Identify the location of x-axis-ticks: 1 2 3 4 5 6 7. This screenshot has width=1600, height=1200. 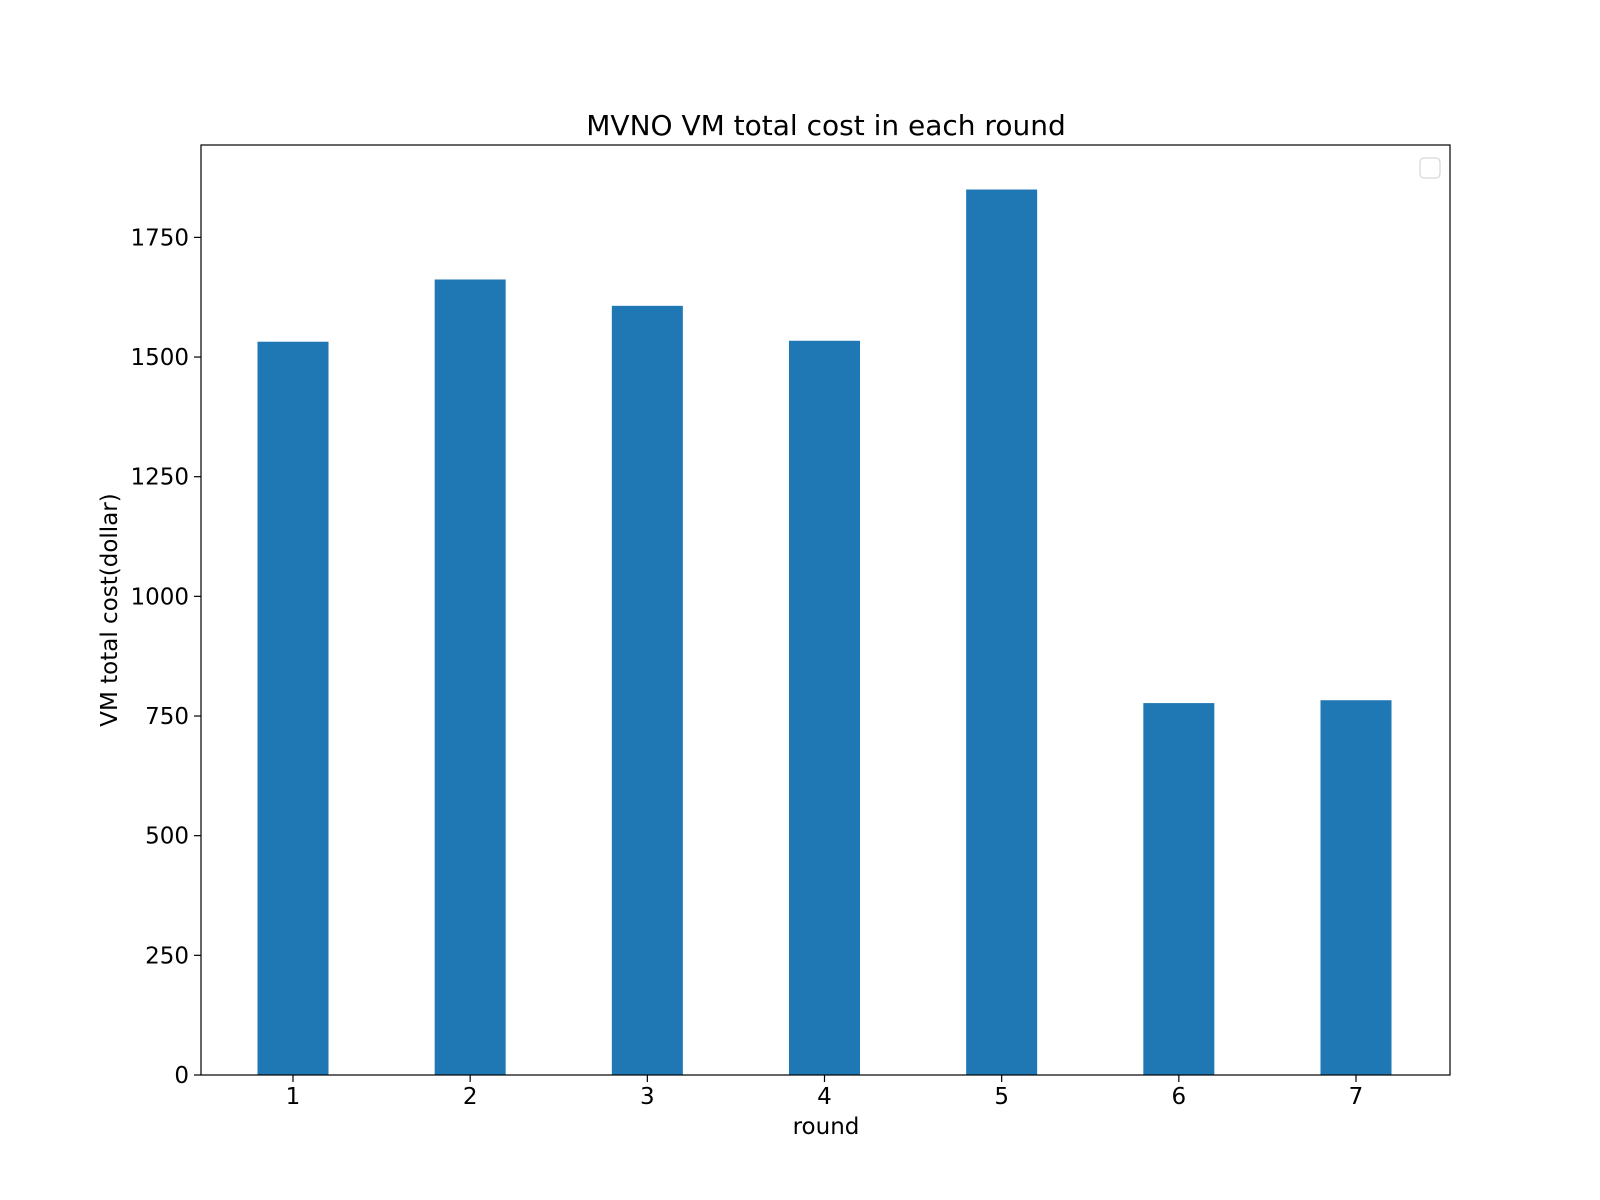
(825, 1092).